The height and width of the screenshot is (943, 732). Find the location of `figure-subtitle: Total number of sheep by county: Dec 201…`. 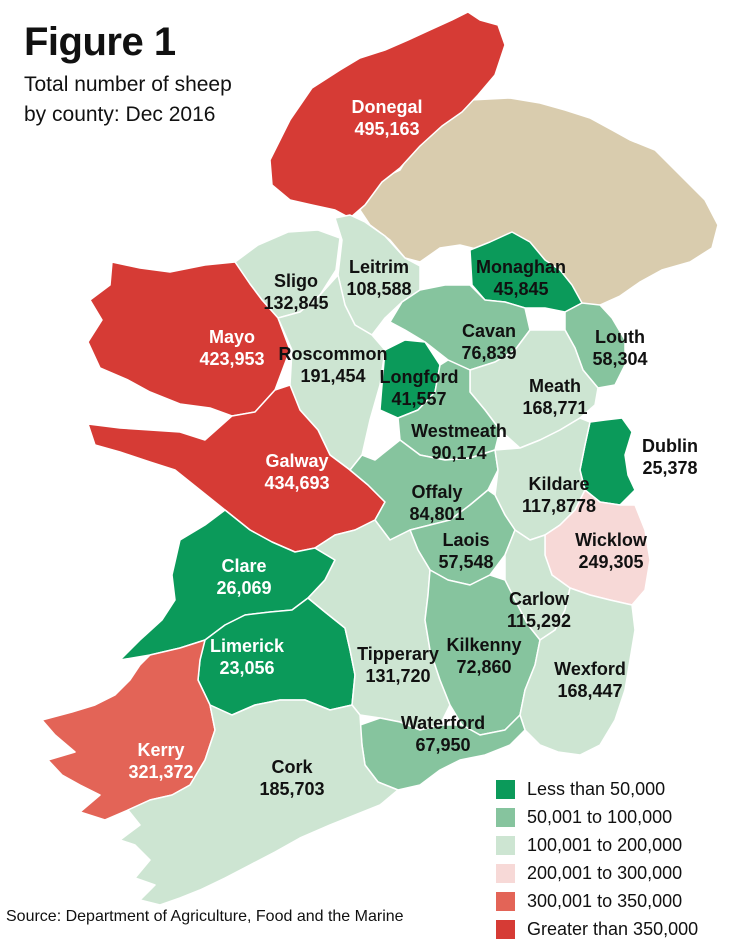

figure-subtitle: Total number of sheep by county: Dec 201… is located at coordinates (128, 100).